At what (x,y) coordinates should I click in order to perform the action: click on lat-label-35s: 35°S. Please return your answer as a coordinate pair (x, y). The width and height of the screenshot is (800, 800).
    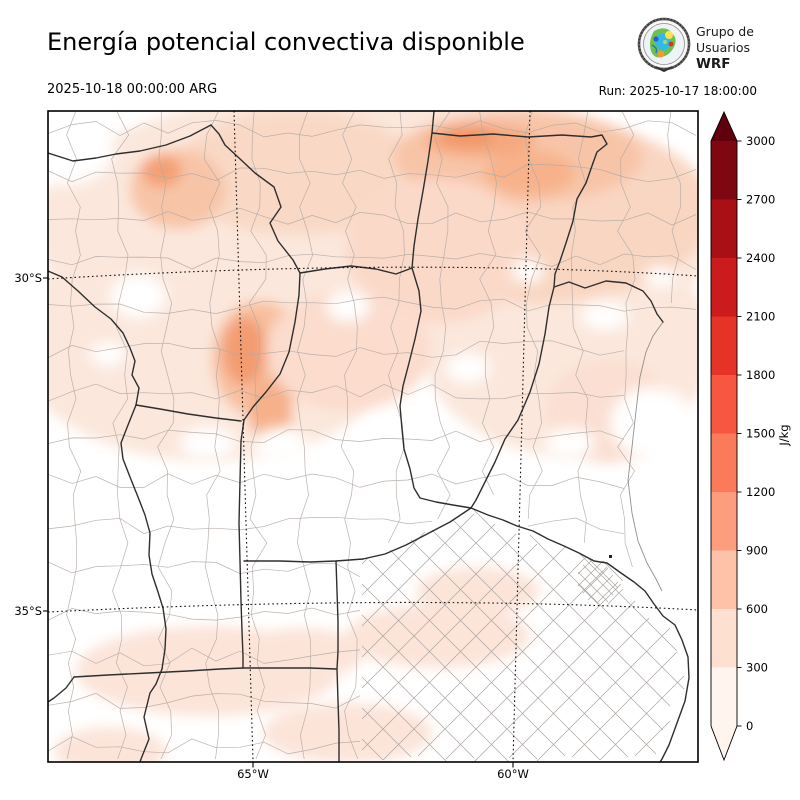
    Looking at the image, I should click on (28, 611).